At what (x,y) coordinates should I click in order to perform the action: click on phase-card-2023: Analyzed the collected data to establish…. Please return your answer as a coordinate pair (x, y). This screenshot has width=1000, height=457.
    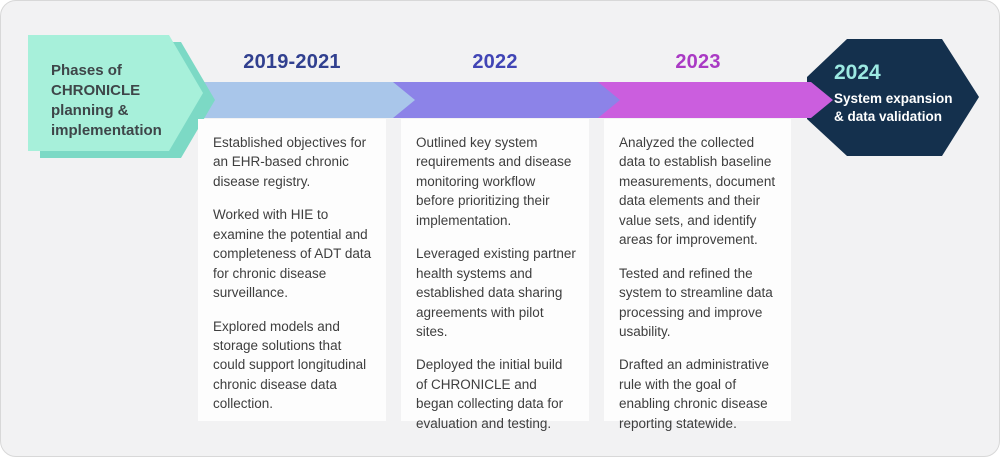
    Looking at the image, I should click on (697, 275).